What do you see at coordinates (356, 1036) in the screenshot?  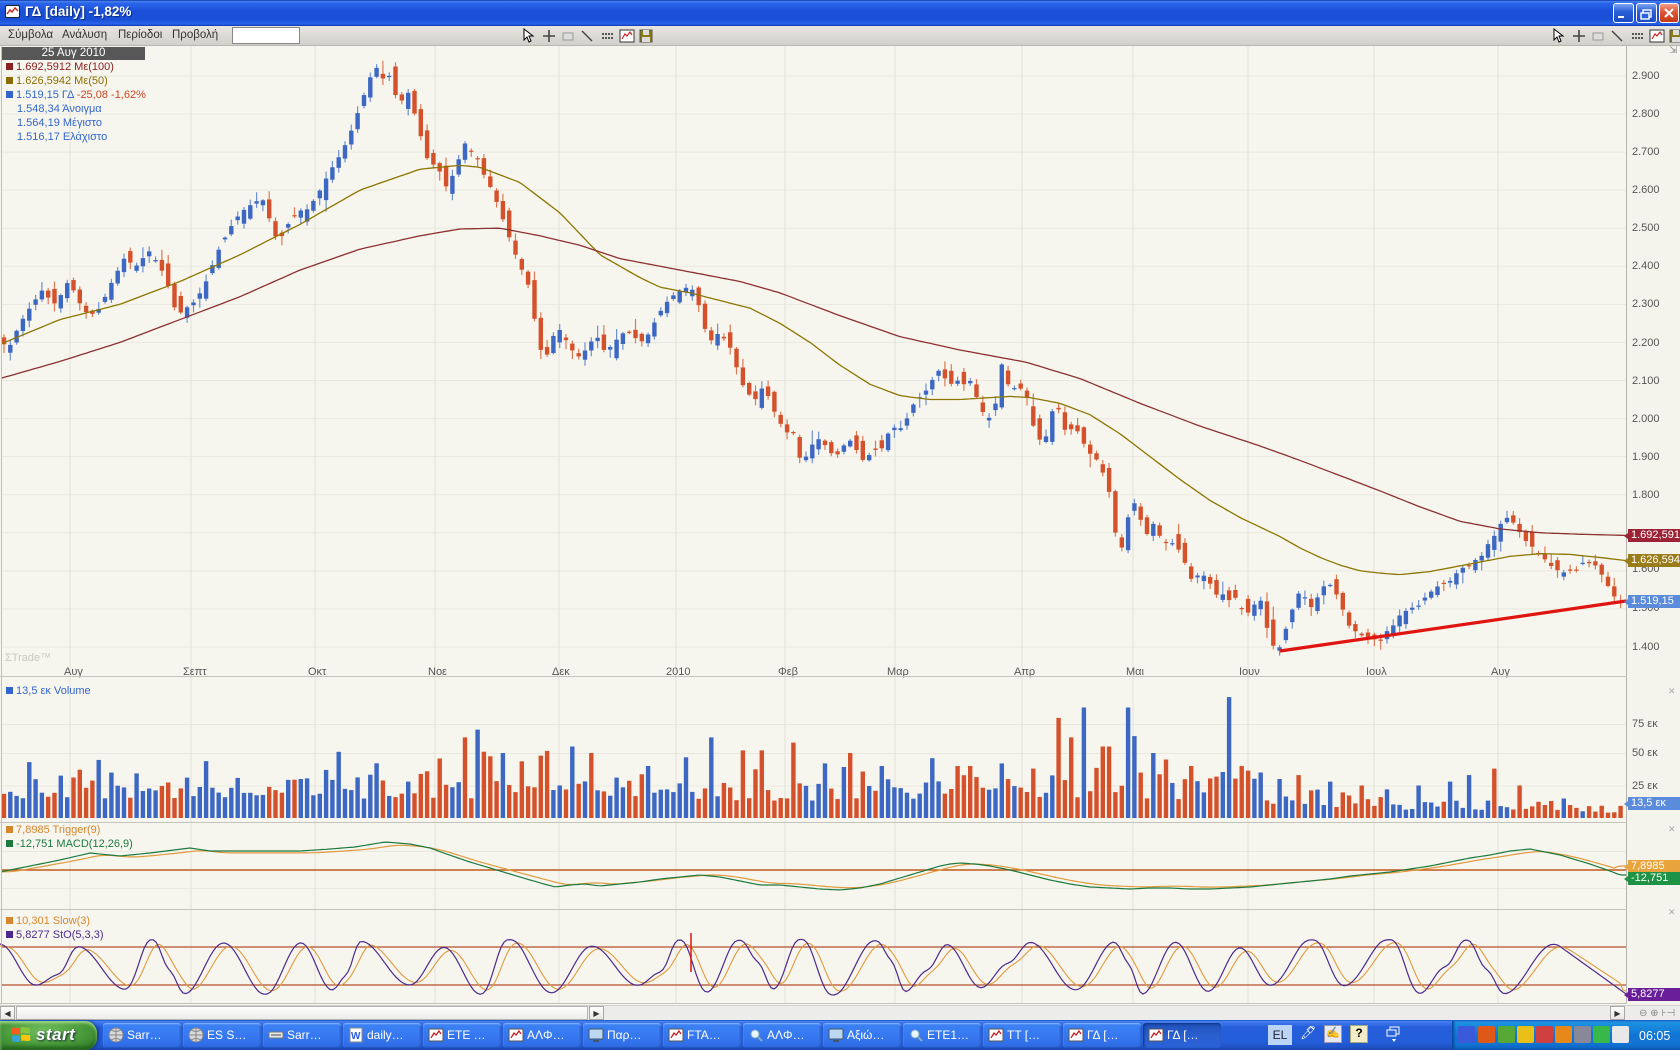 I see `svg-text: W` at bounding box center [356, 1036].